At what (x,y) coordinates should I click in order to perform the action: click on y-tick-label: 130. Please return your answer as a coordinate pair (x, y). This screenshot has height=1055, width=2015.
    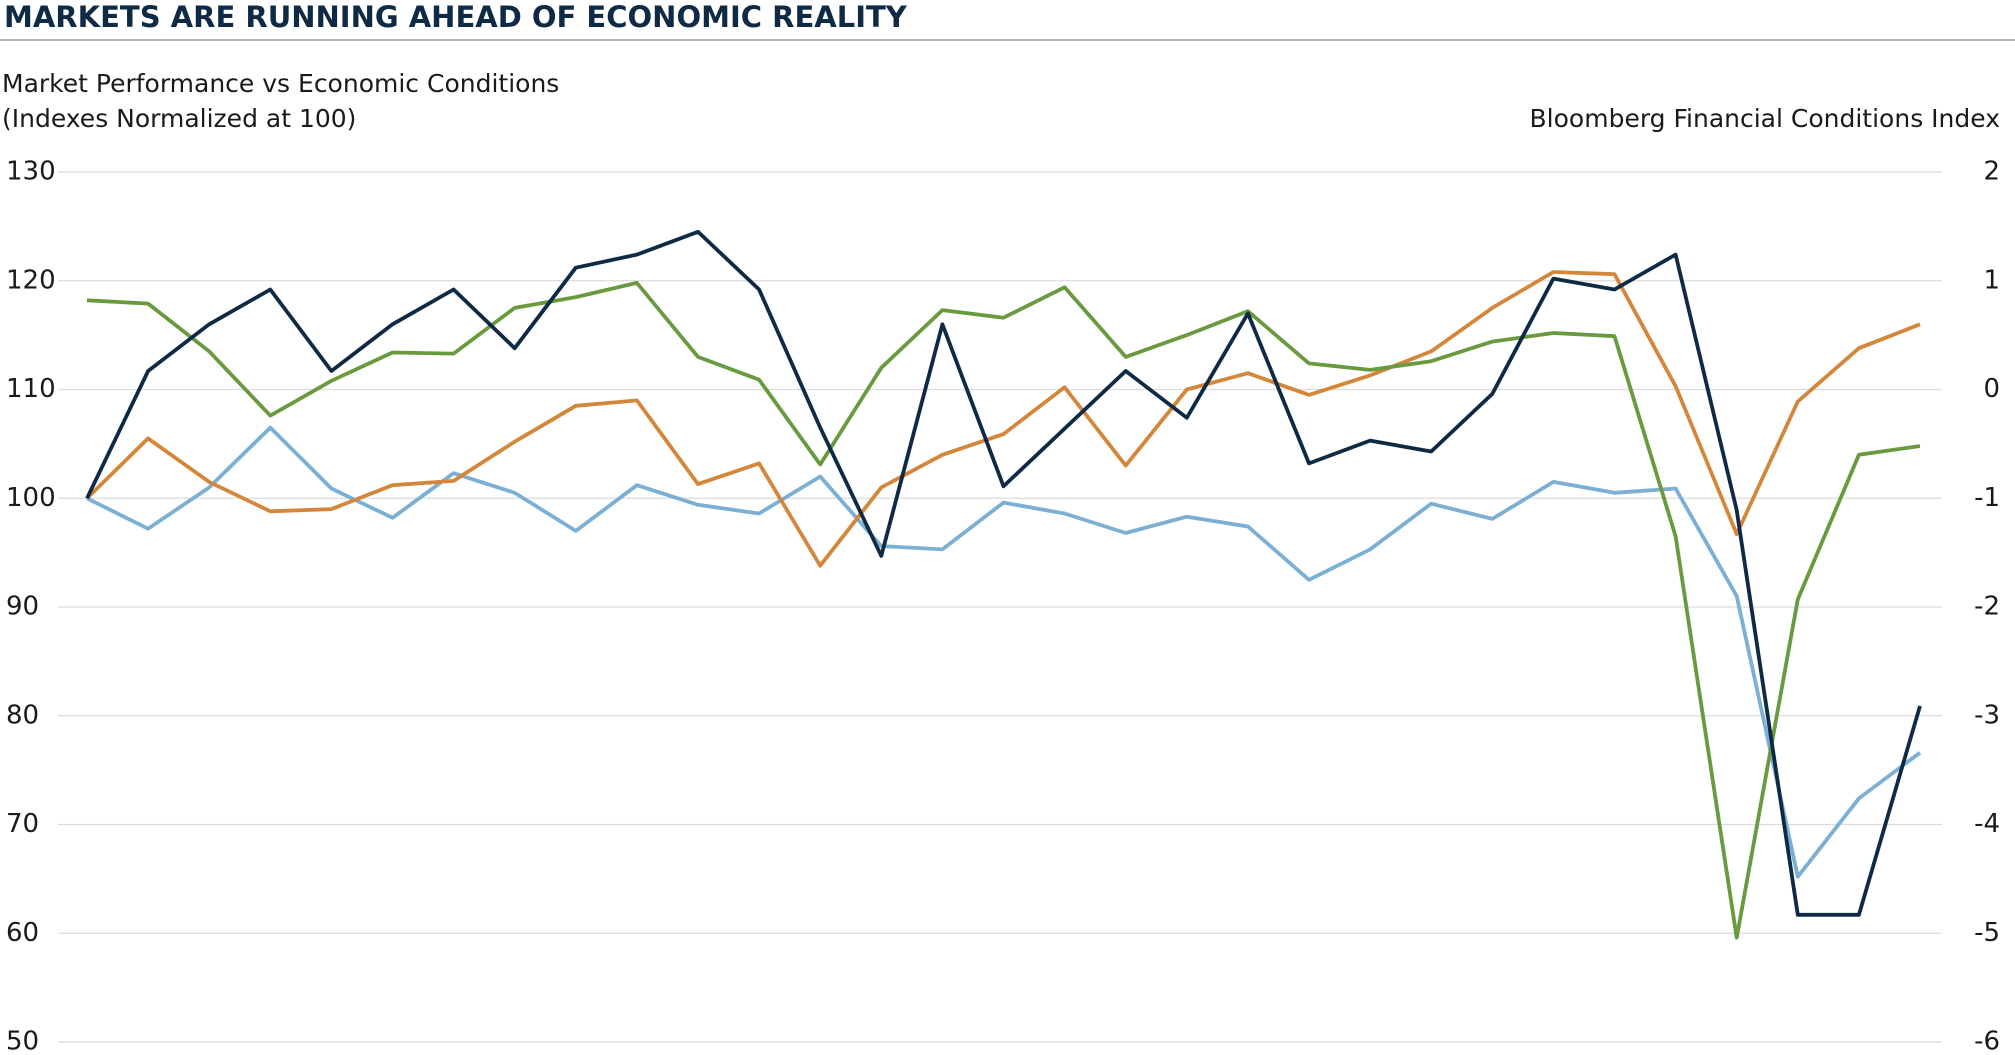
    Looking at the image, I should click on (31, 172).